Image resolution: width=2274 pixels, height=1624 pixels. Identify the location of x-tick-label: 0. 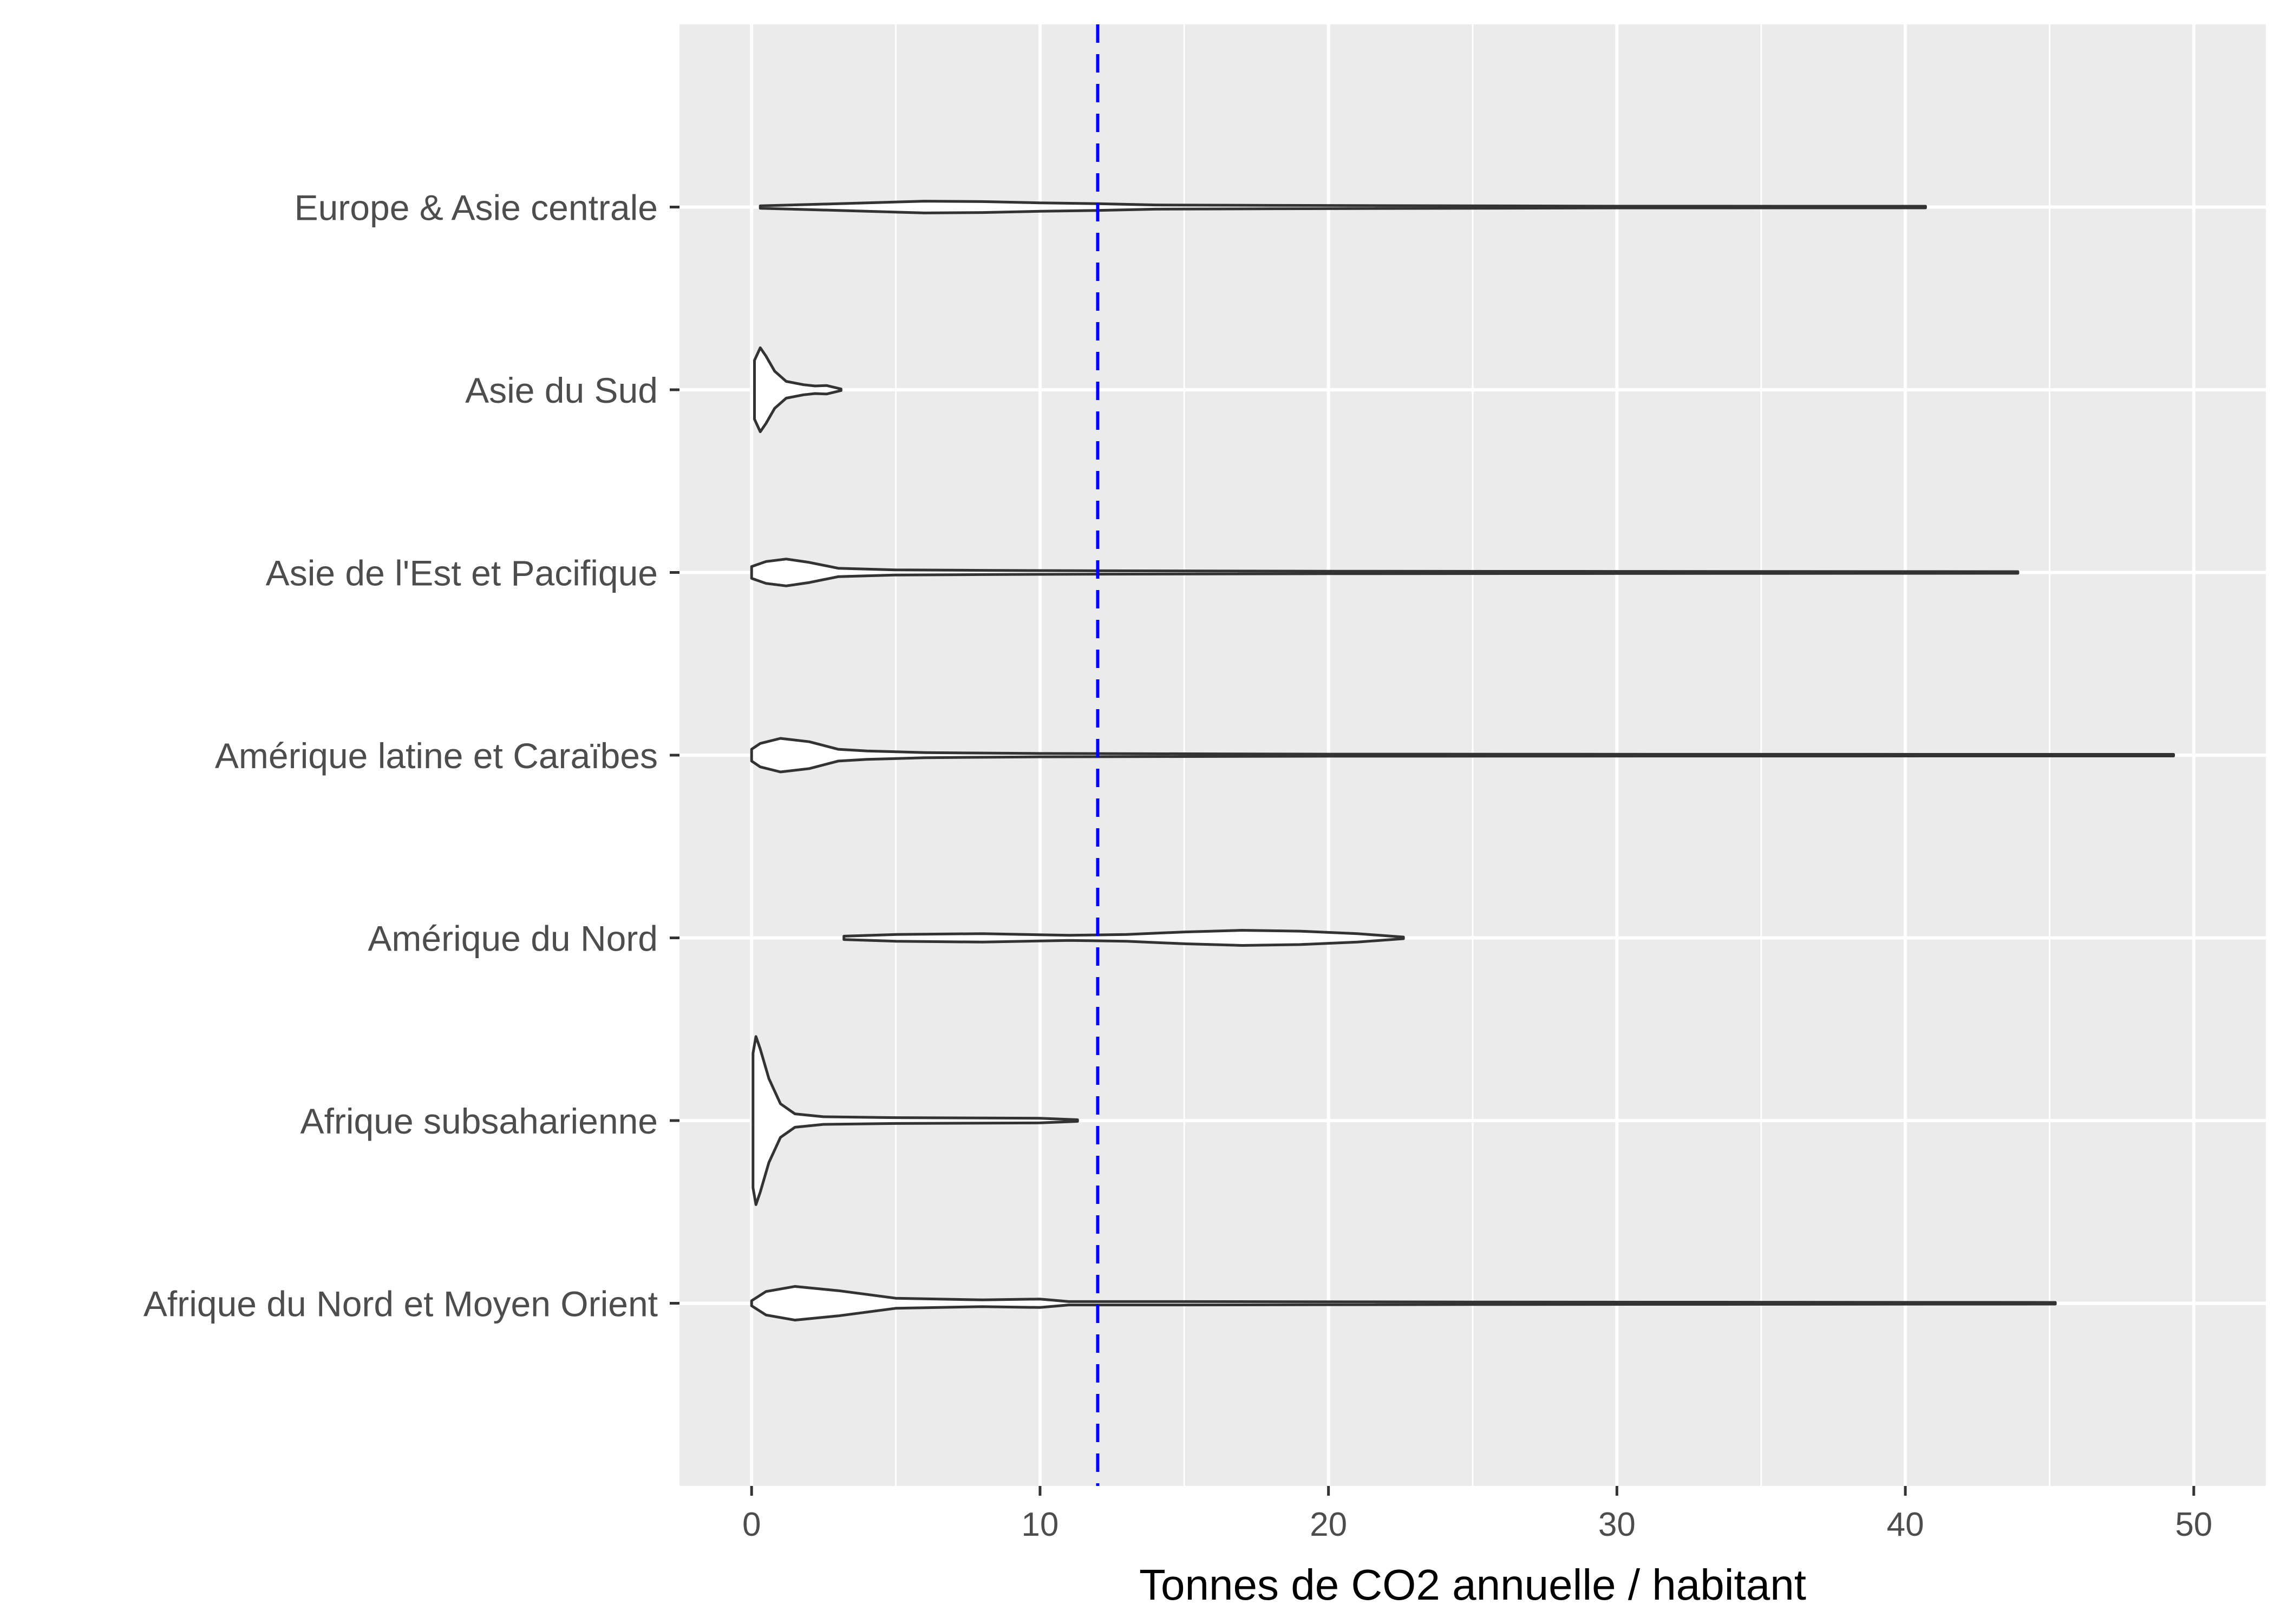
(752, 1525).